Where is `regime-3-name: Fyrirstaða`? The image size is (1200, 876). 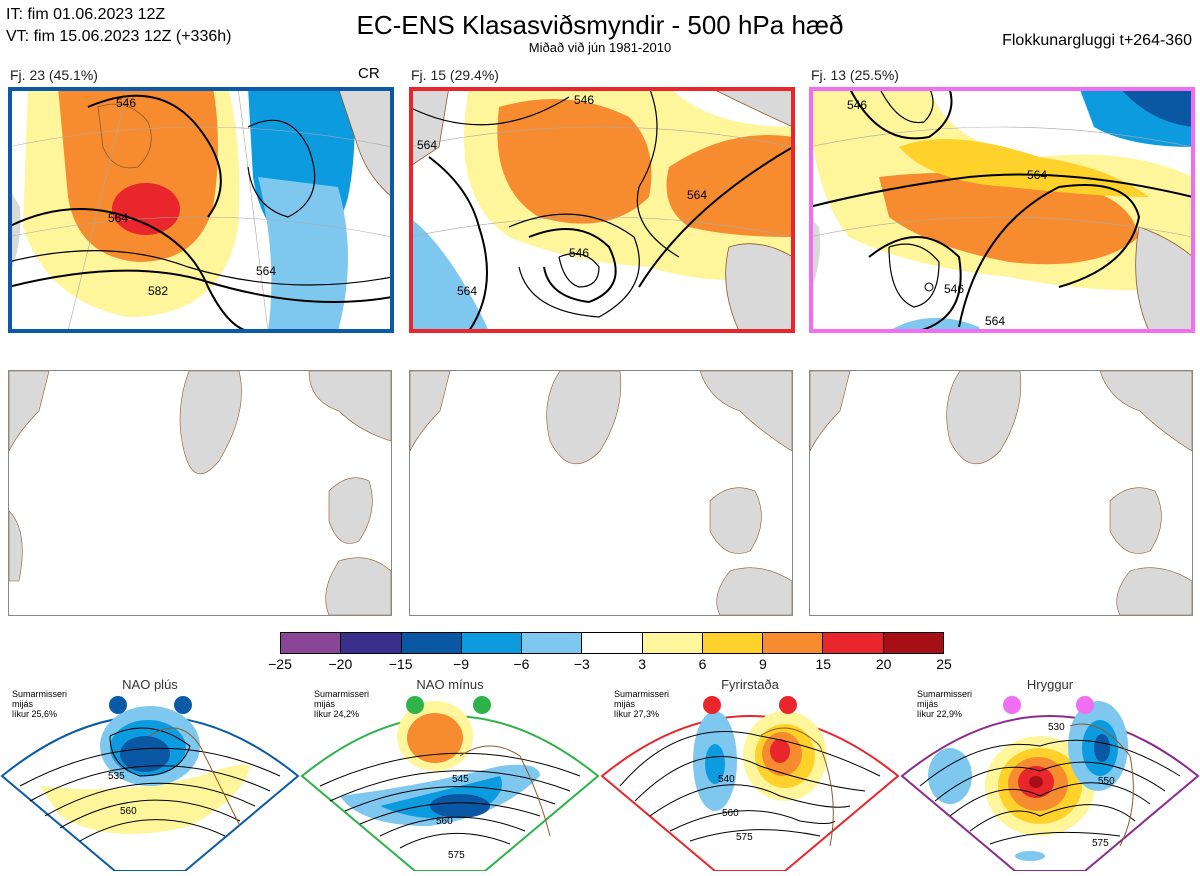 regime-3-name: Fyrirstaða is located at coordinates (750, 684).